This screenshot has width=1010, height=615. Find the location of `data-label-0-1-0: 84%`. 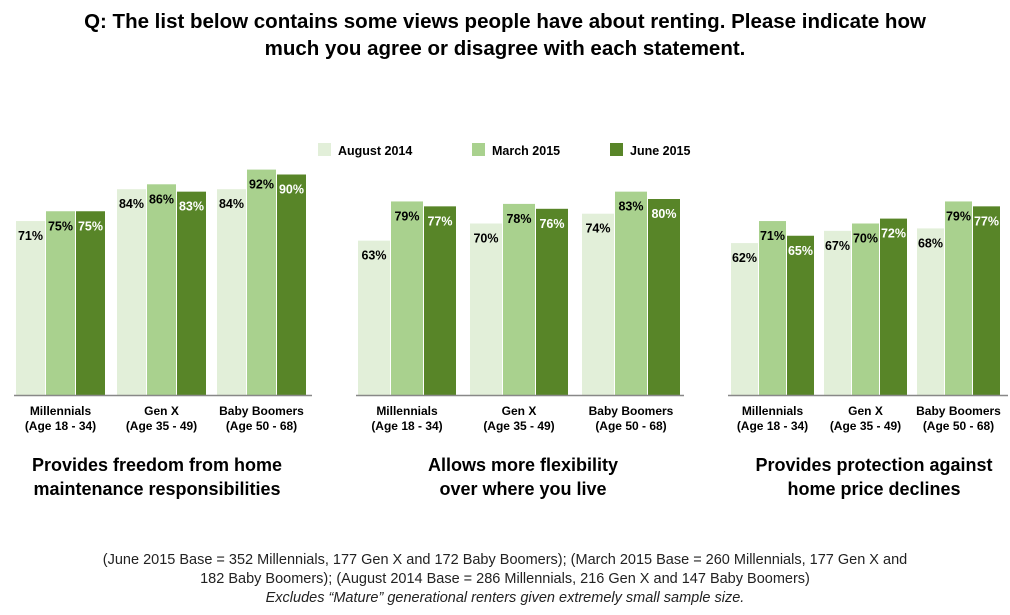

data-label-0-1-0: 84% is located at coordinates (131, 204).